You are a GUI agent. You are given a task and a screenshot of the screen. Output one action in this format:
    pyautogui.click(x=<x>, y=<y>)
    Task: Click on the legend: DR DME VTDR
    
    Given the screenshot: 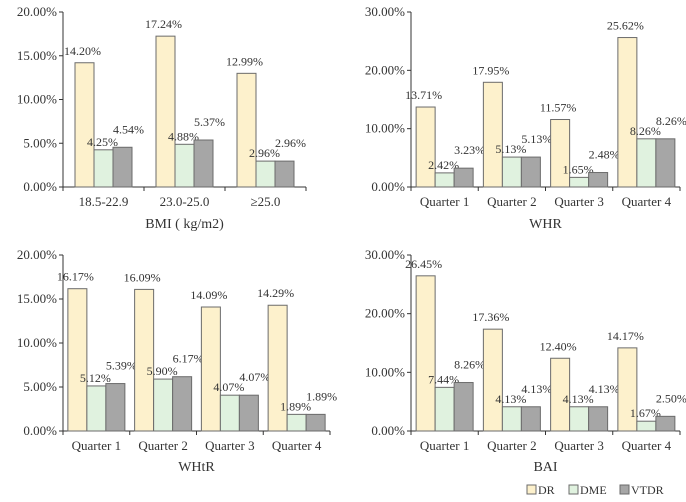 What is the action you would take?
    pyautogui.click(x=595, y=490)
    